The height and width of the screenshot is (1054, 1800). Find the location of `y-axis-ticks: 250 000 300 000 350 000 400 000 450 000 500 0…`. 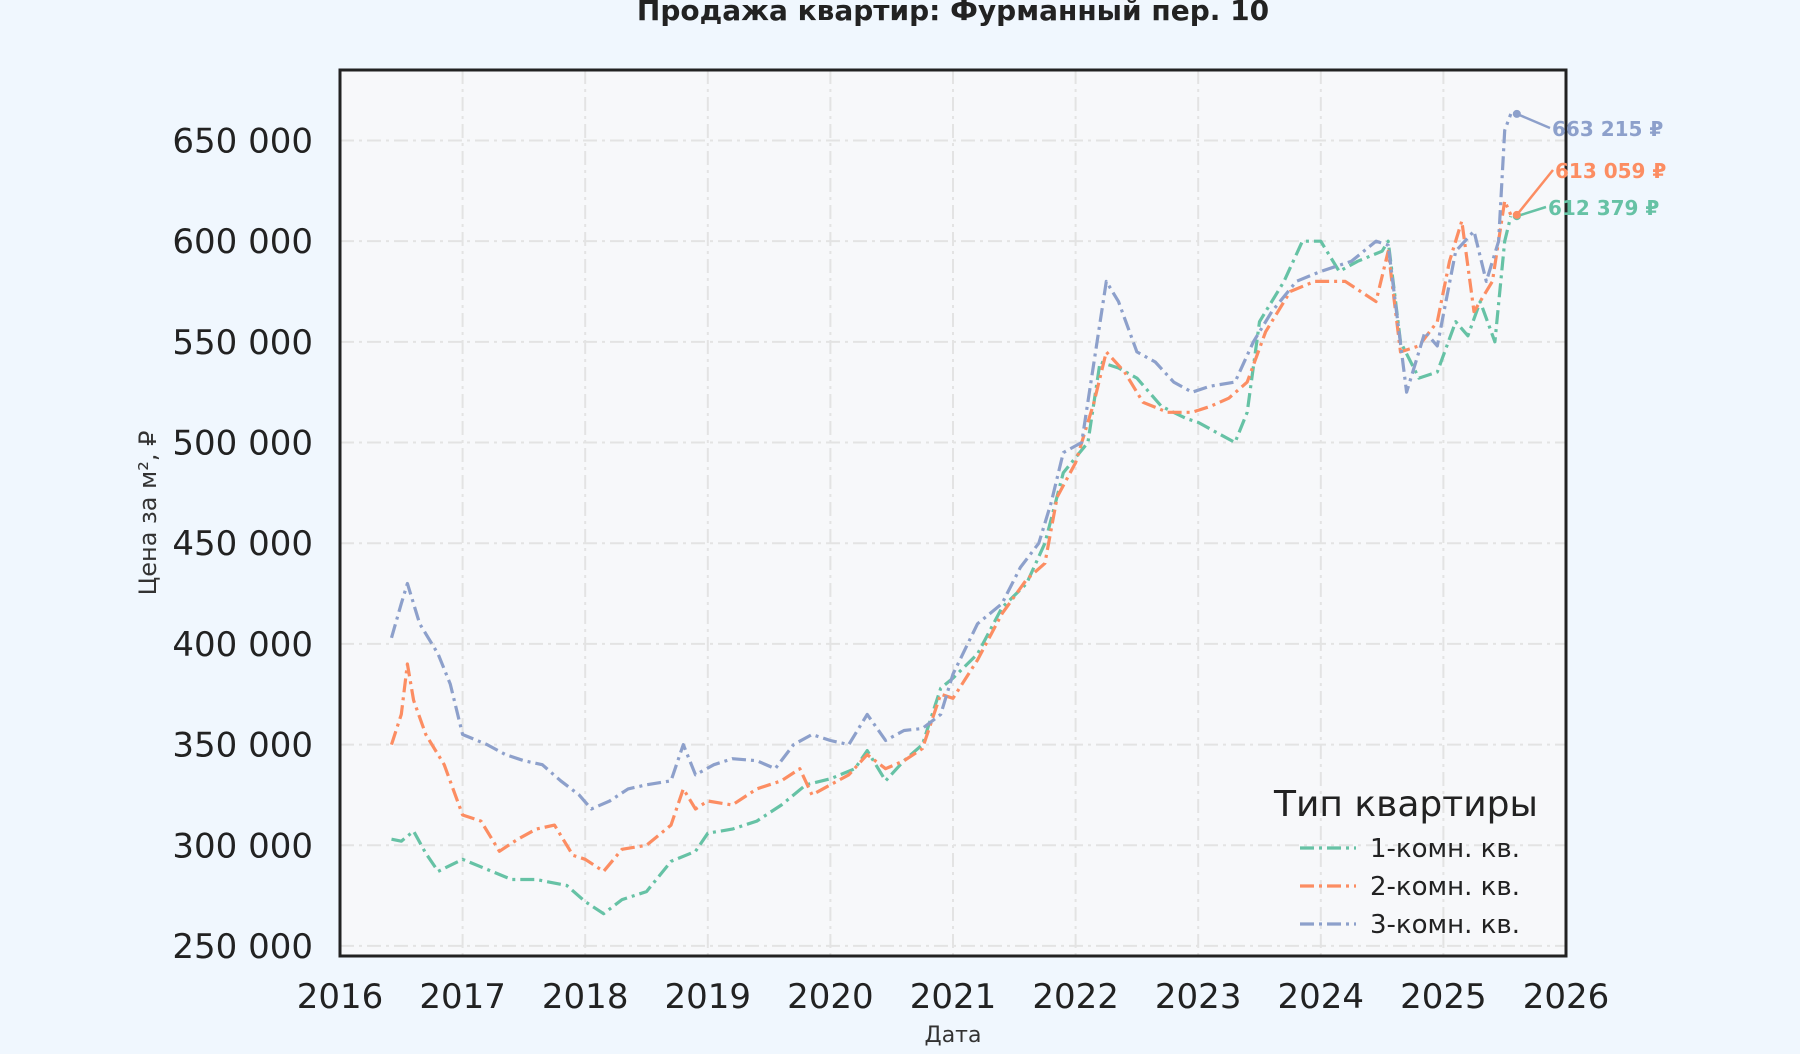

y-axis-ticks: 250 000 300 000 350 000 400 000 450 000 500 0… is located at coordinates (242, 543).